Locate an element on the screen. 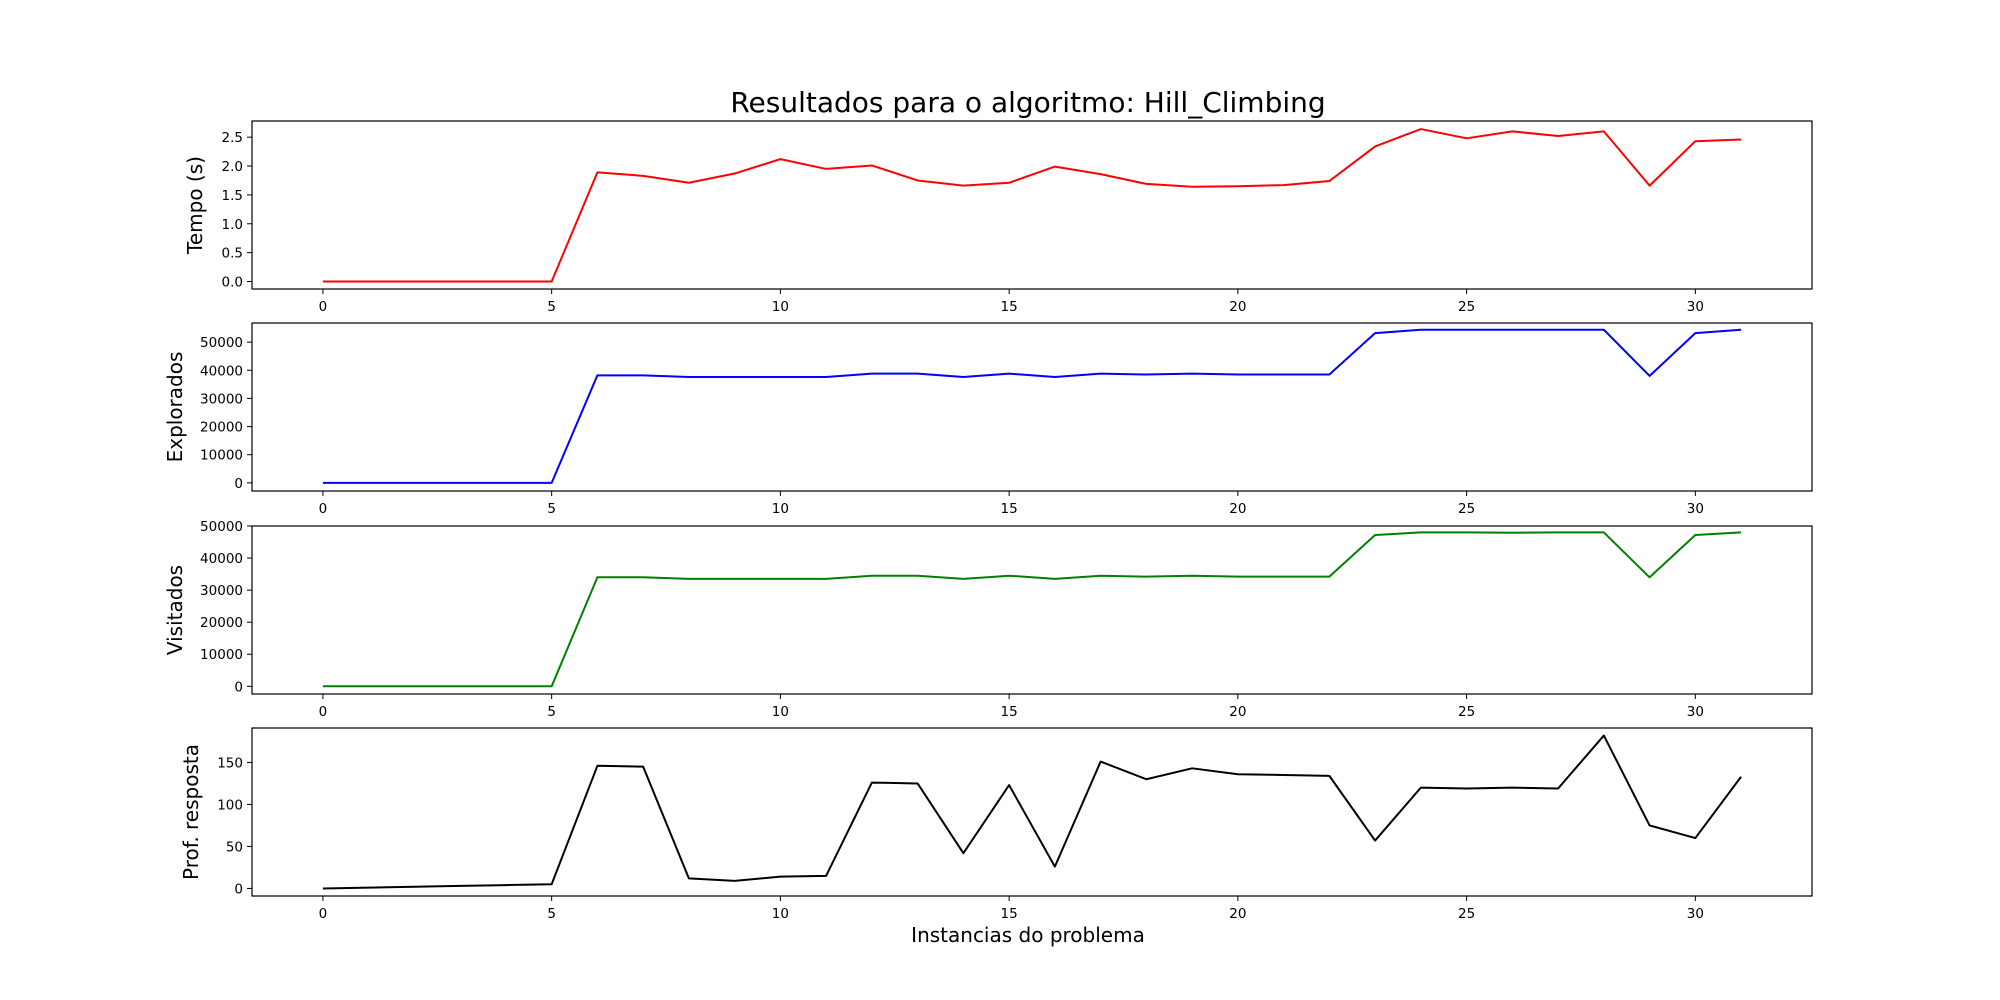 Image resolution: width=2000 pixels, height=1000 pixels. y-tick-label: 0.0 is located at coordinates (232, 282).